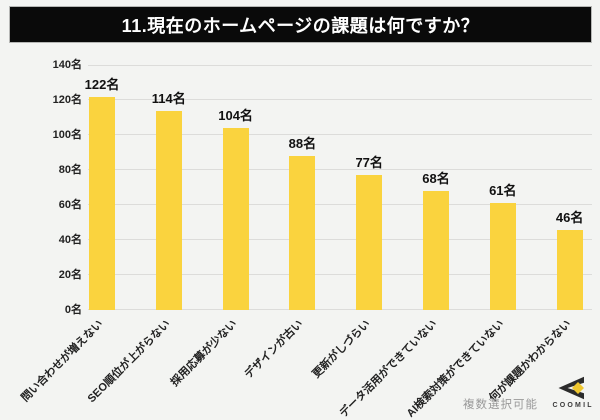  What do you see at coordinates (569, 217) in the screenshot?
I see `bar-value-label: 46名` at bounding box center [569, 217].